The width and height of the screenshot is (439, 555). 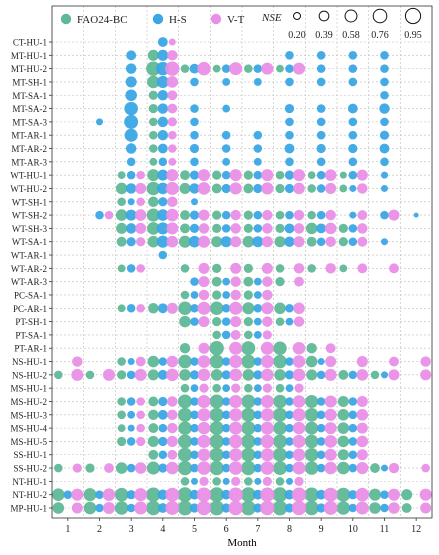 What do you see at coordinates (289, 529) in the screenshot?
I see `x-tick-label: 8` at bounding box center [289, 529].